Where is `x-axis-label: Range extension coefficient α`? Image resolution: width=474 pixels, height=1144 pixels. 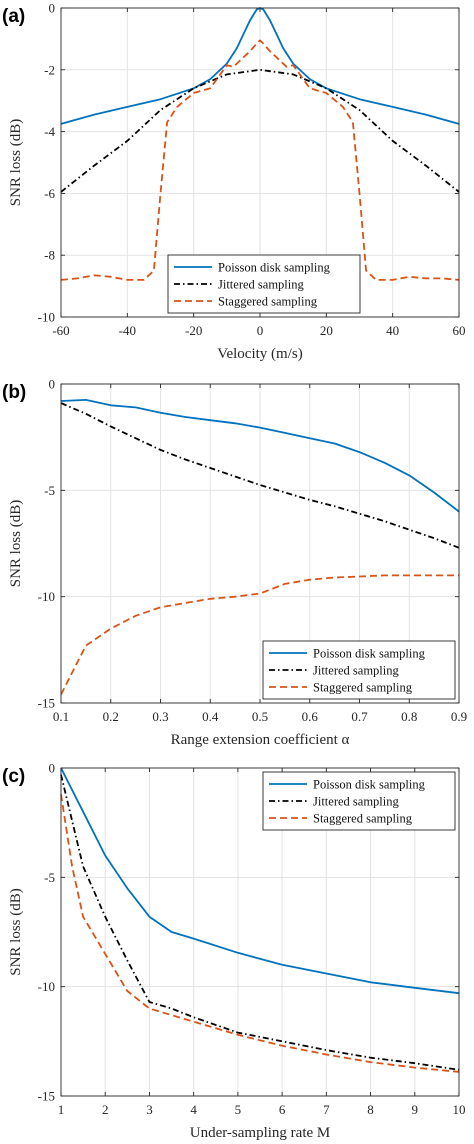
x-axis-label: Range extension coefficient α is located at coordinates (260, 740).